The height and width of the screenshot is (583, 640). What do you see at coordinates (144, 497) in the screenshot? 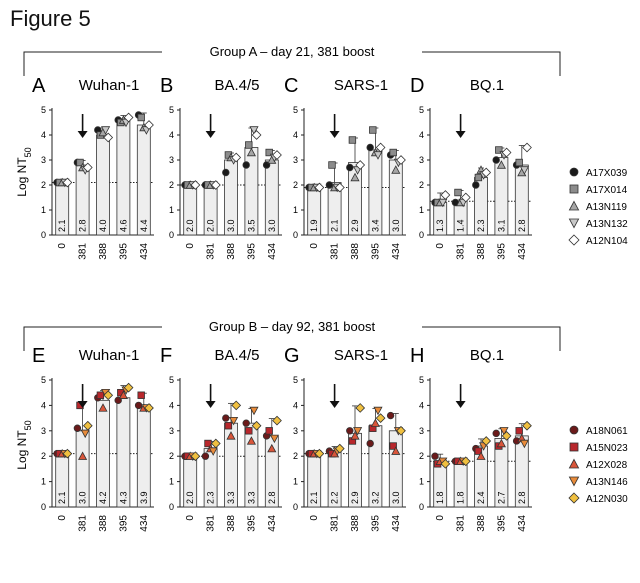
I see `bar-value-label: 3.9` at bounding box center [144, 497].